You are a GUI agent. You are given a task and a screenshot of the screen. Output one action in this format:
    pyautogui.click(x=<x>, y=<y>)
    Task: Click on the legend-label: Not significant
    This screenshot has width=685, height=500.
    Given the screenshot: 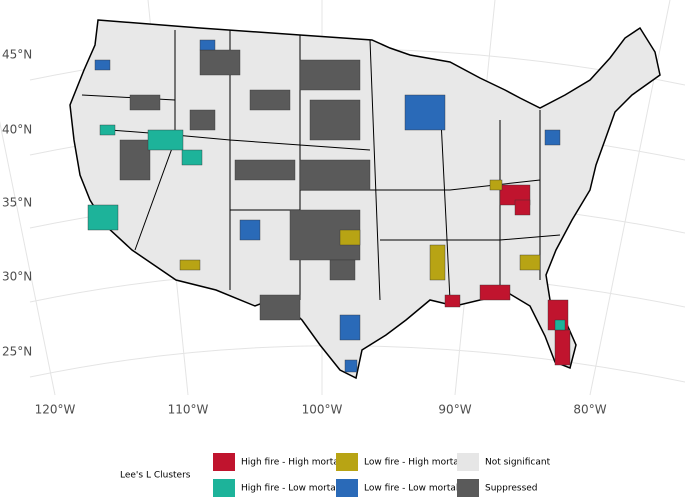 What is the action you would take?
    pyautogui.click(x=518, y=463)
    